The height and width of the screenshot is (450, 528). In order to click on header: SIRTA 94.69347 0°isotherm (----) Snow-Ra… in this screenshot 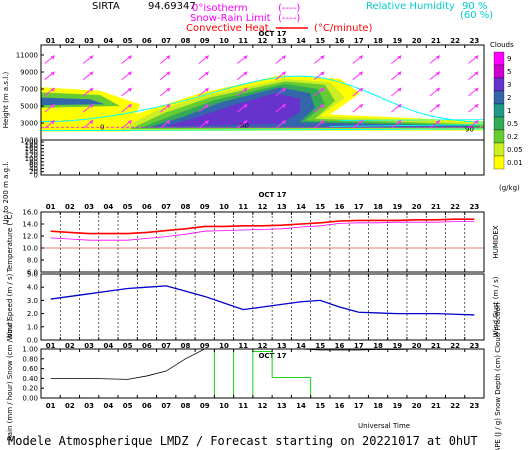, I will do `click(292, 17)`.